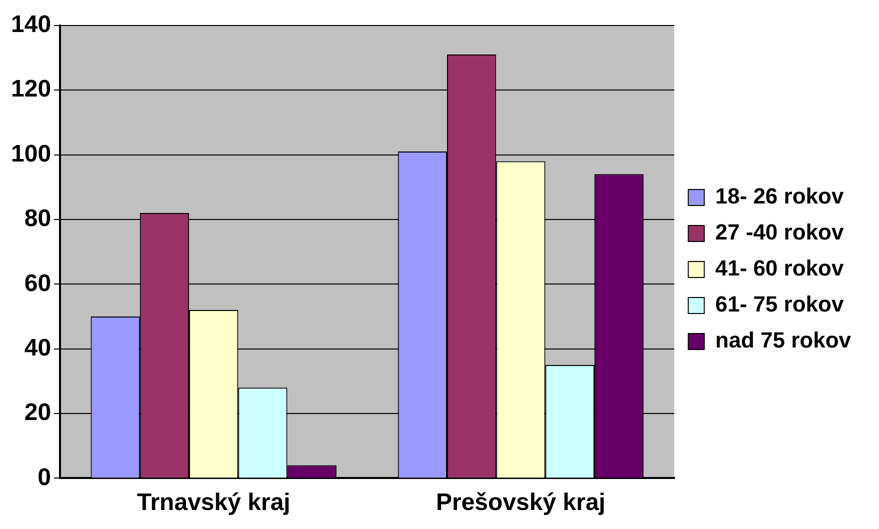 The width and height of the screenshot is (879, 529). What do you see at coordinates (38, 348) in the screenshot?
I see `y-tick-label: 40` at bounding box center [38, 348].